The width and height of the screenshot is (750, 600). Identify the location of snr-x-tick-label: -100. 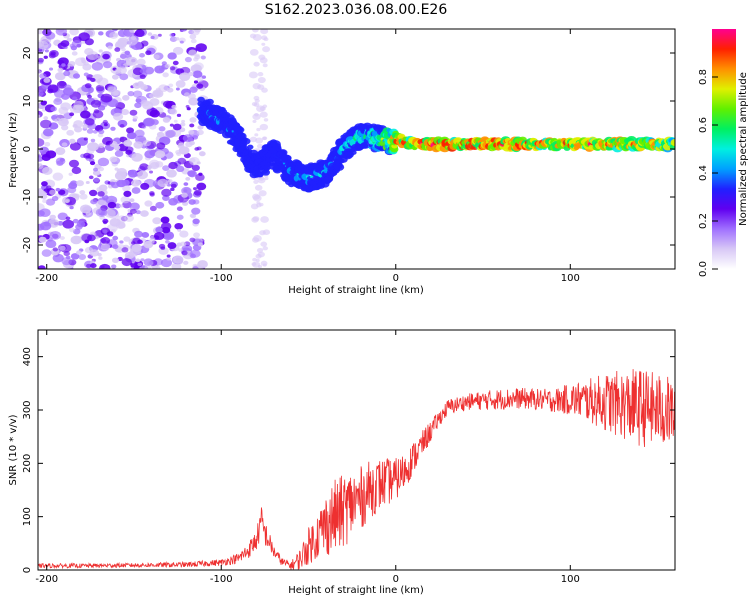
(221, 579).